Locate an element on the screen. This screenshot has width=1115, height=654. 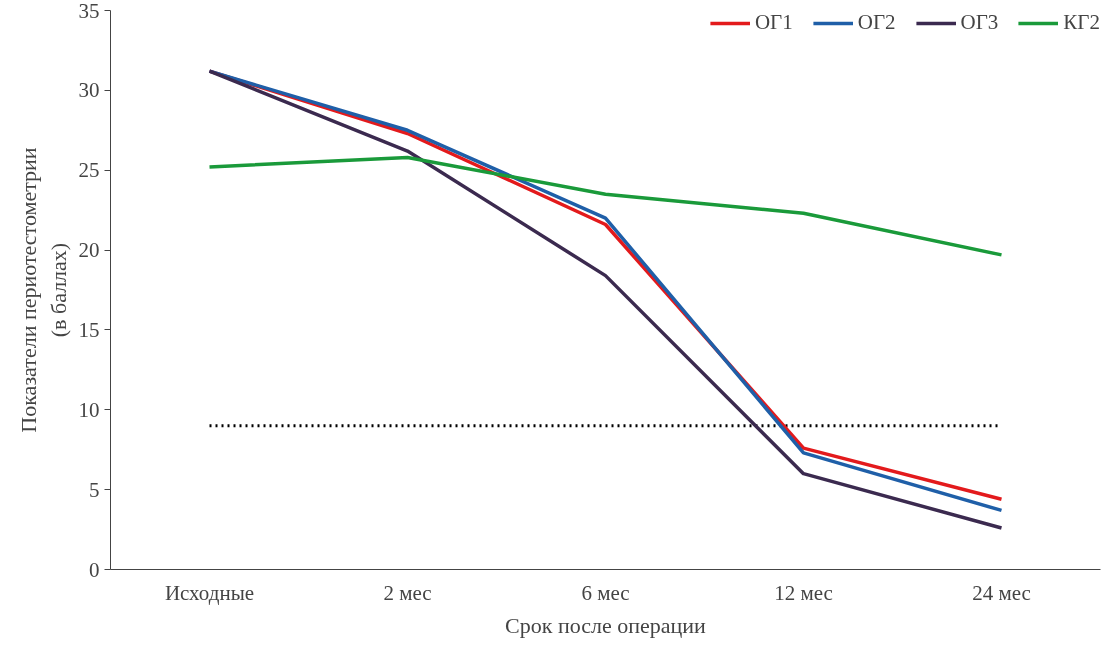
x-tick-label: 6 мес is located at coordinates (605, 592).